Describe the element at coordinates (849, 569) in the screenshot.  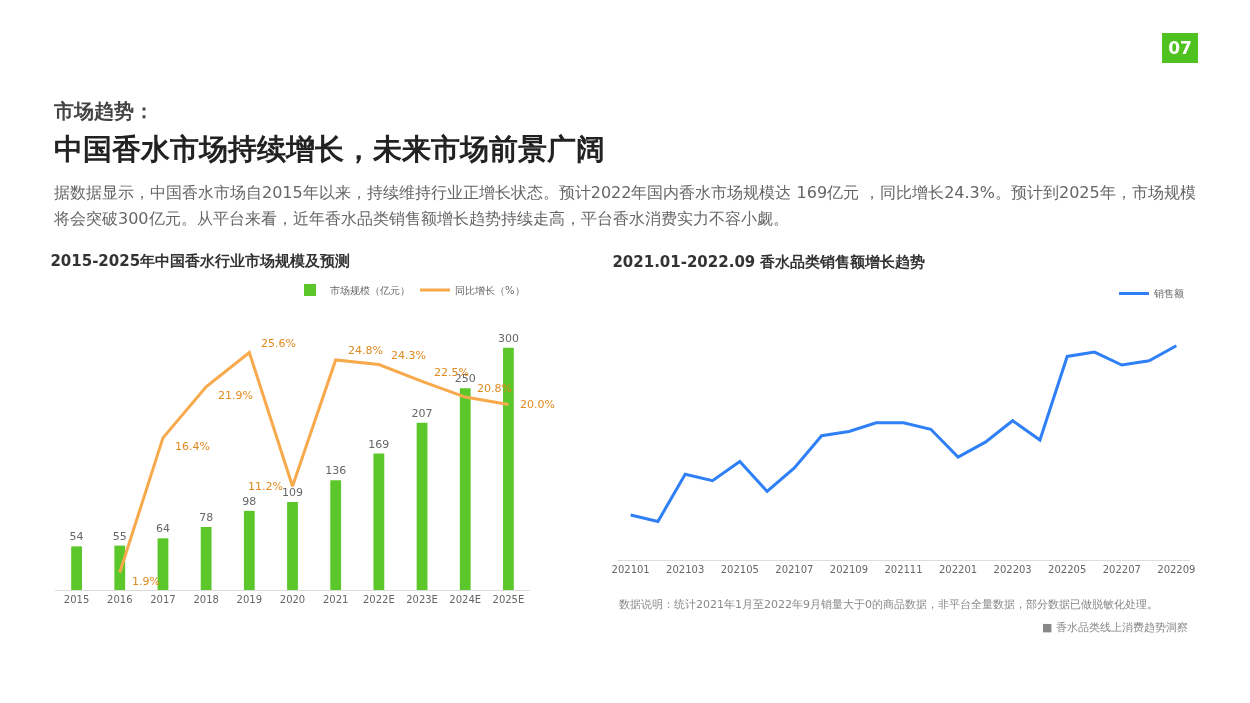
I see `x-tick-label: 202109` at that location.